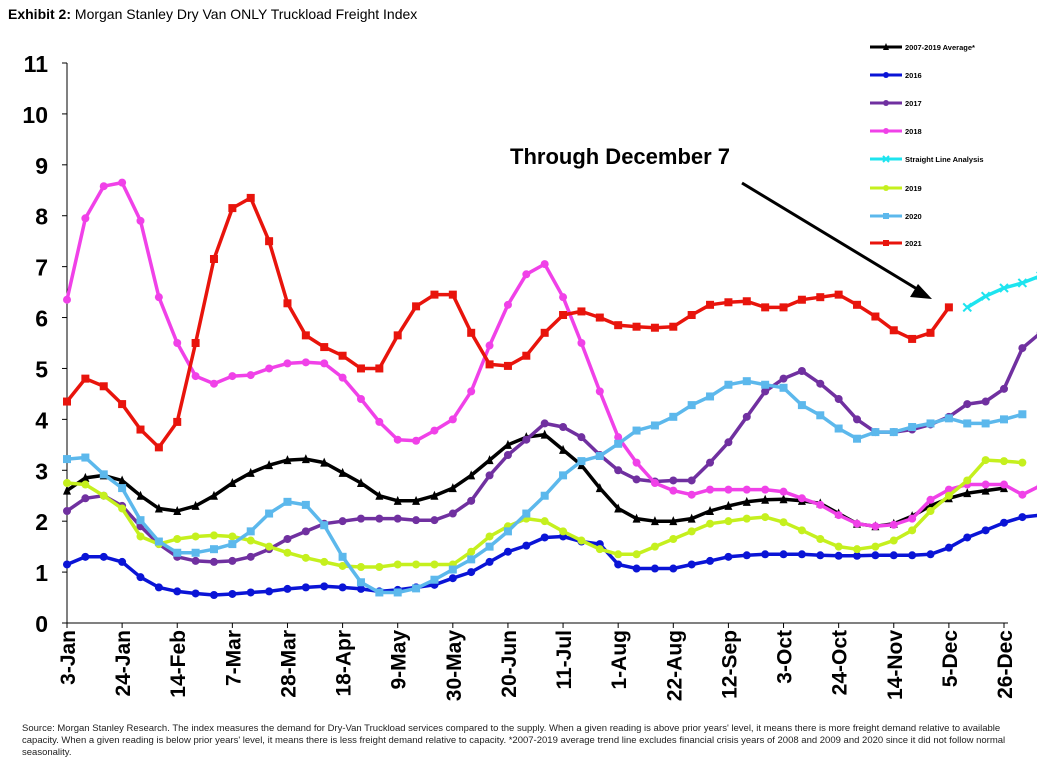  What do you see at coordinates (922, 47) in the screenshot?
I see `legend-item: 2007-2019 Average*` at bounding box center [922, 47].